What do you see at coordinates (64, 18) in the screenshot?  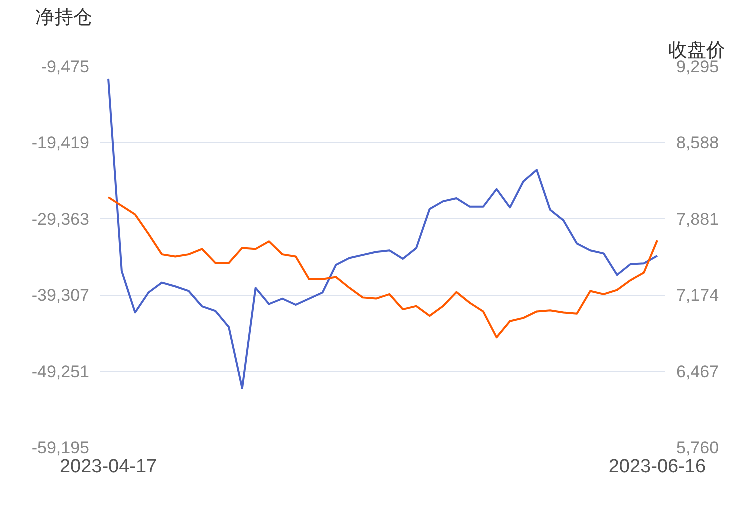 I see `y-axis-title: 净持仓` at bounding box center [64, 18].